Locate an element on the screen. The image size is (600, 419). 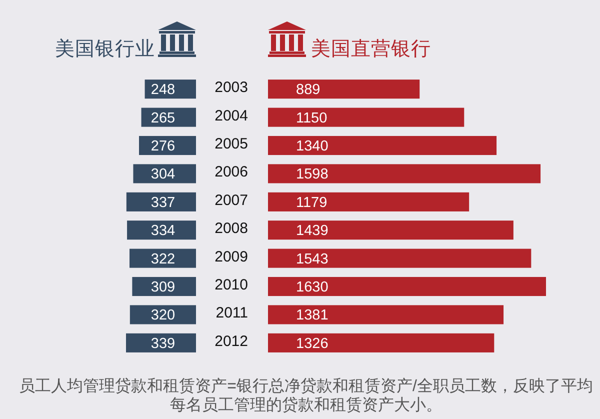
data-label: 309 is located at coordinates (163, 288).